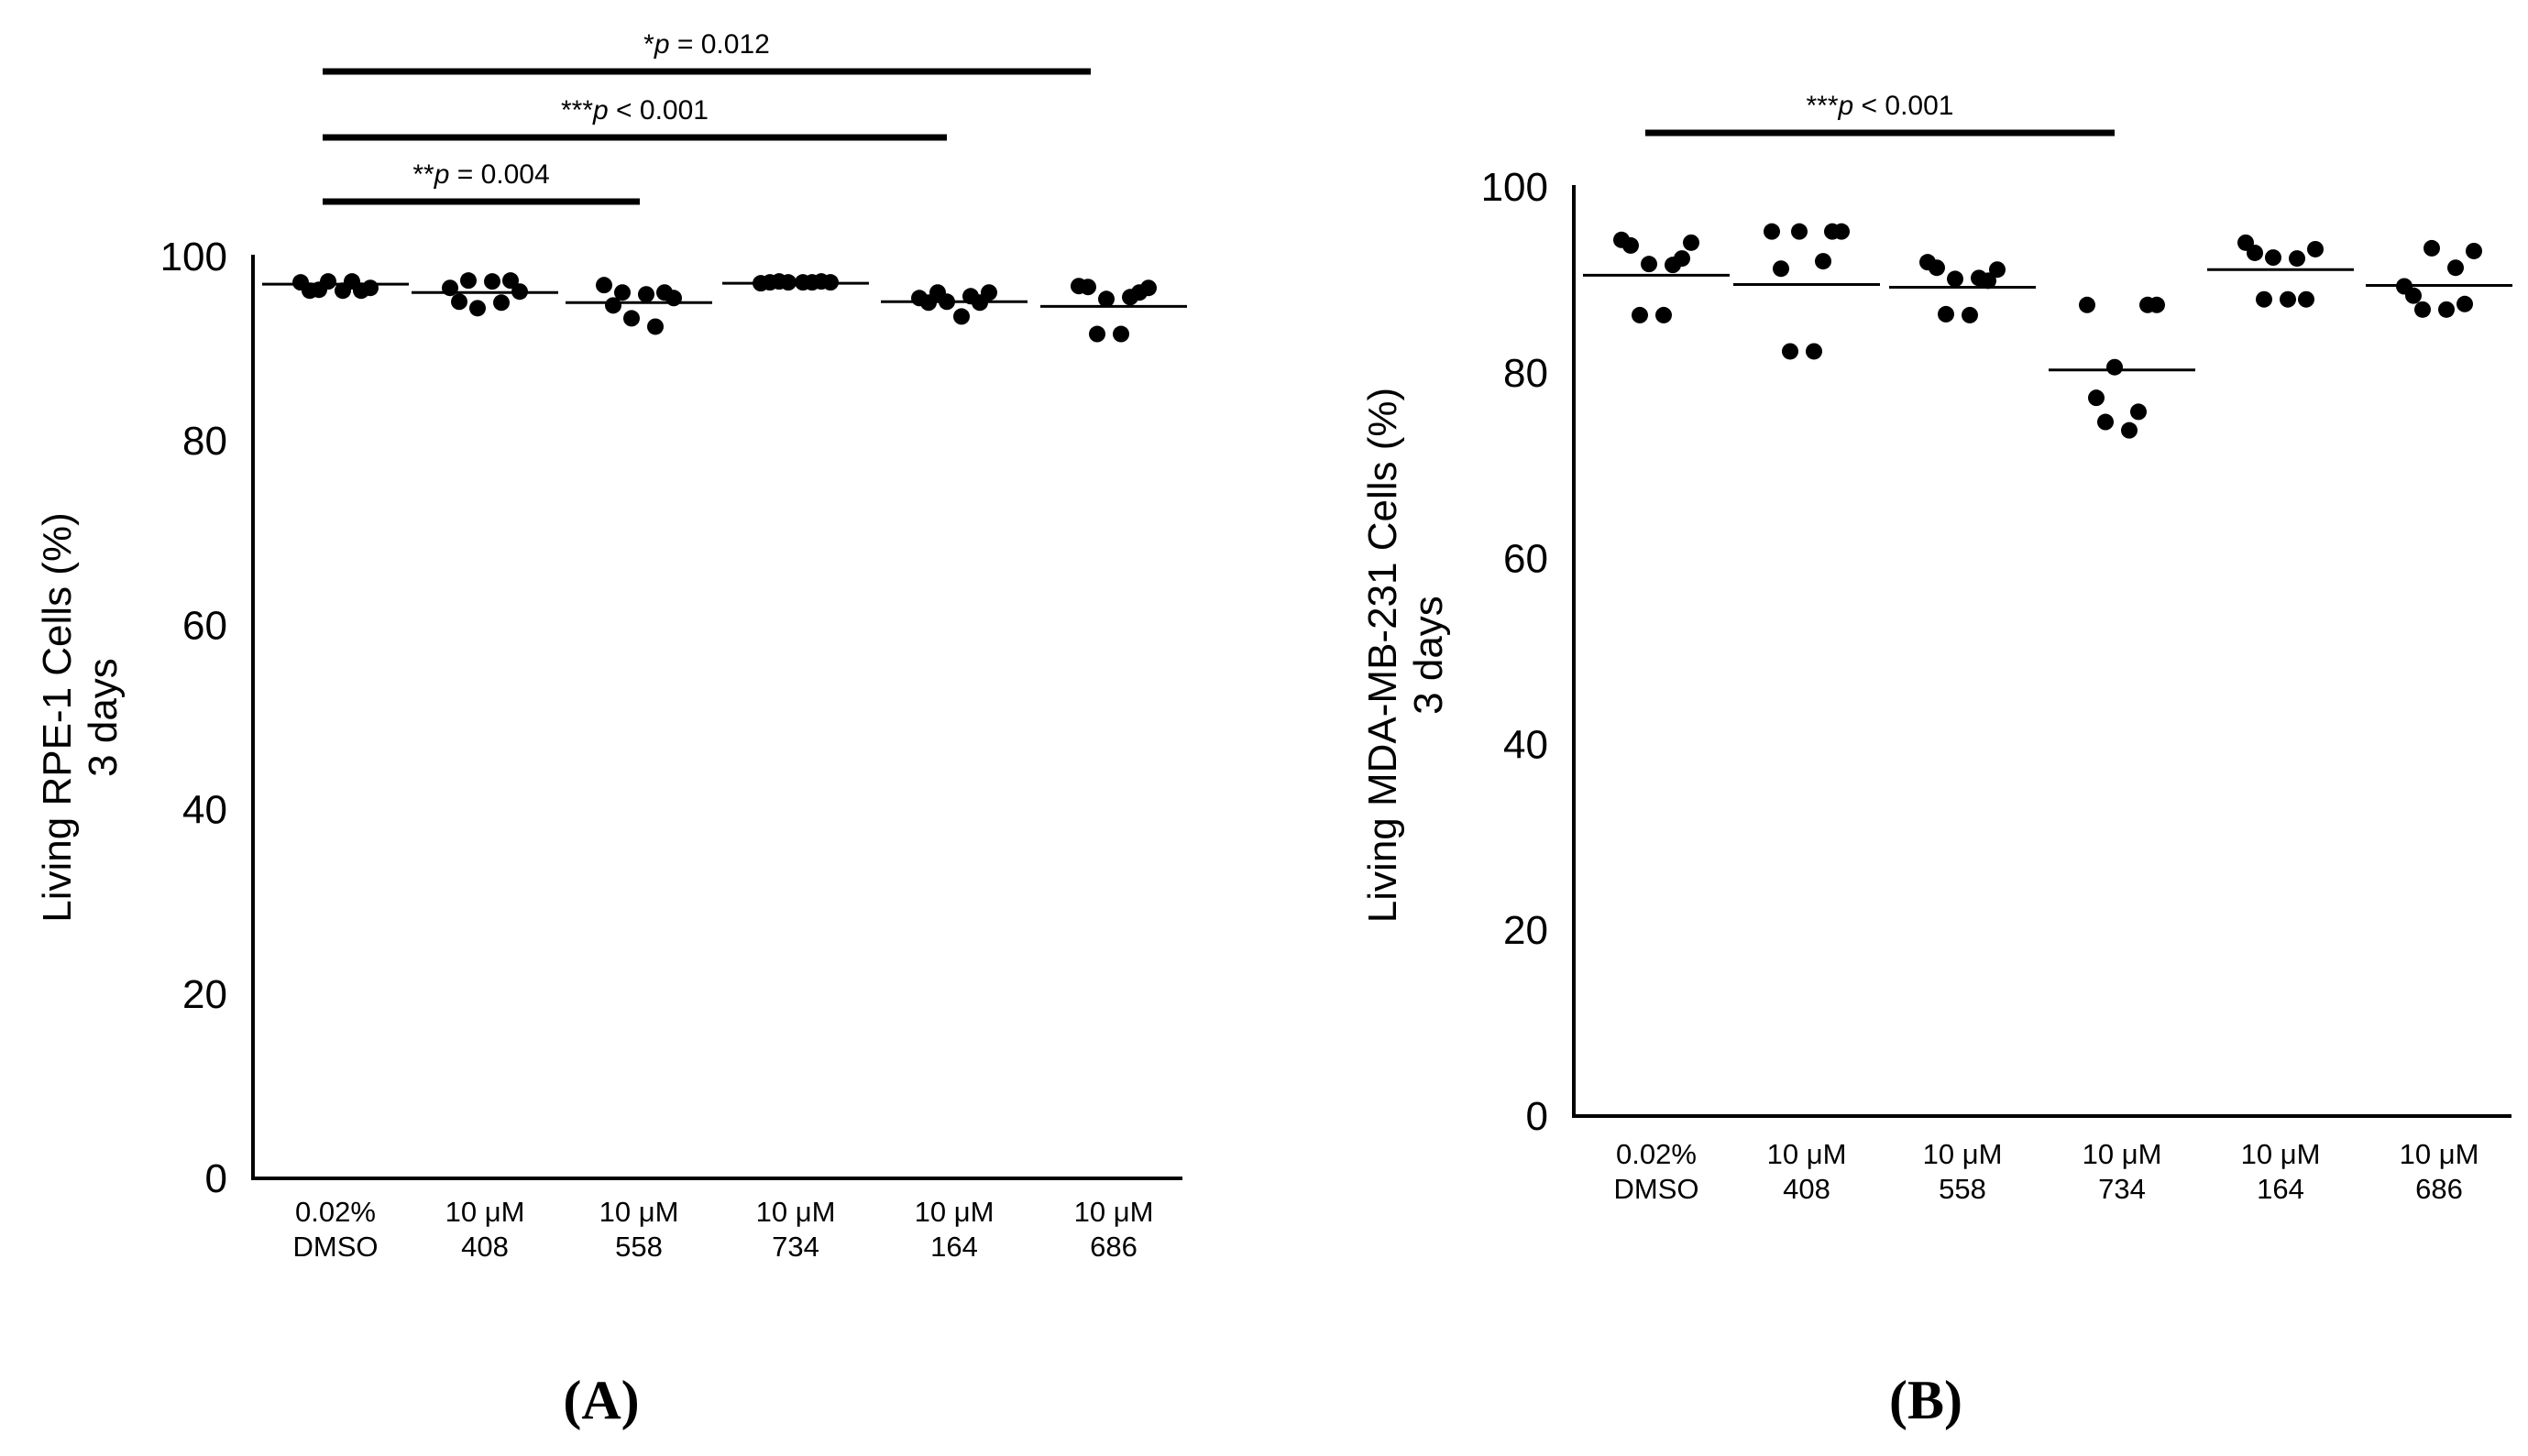 The width and height of the screenshot is (2528, 1456). Describe the element at coordinates (720, 44) in the screenshot. I see `significance-value: = 0.012` at that location.